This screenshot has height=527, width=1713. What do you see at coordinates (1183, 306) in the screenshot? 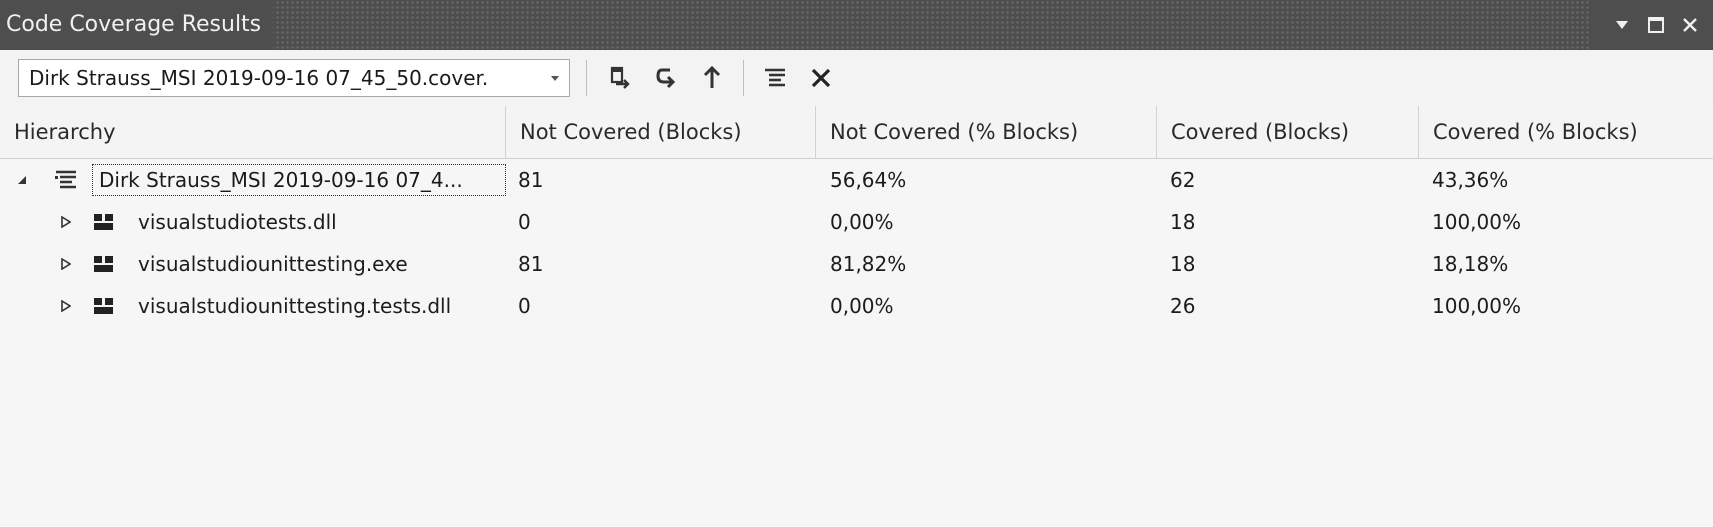
I see `covered-blocks-cell: 26` at bounding box center [1183, 306].